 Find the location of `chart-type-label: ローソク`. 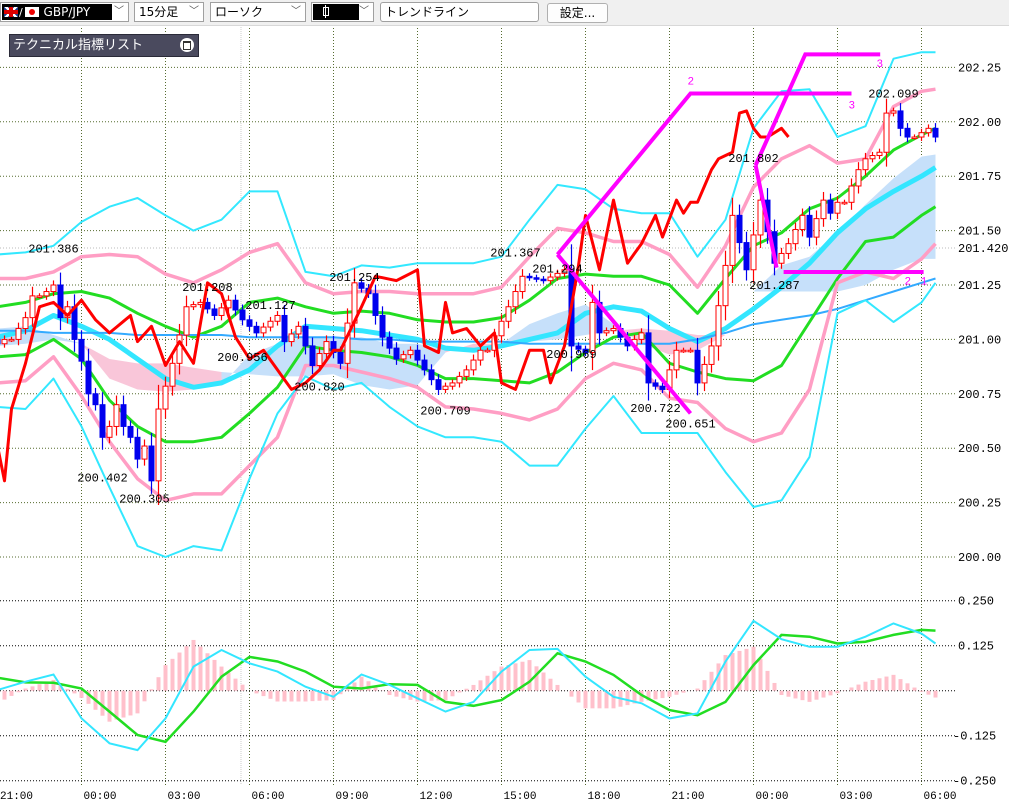

chart-type-label: ローソク is located at coordinates (239, 12).